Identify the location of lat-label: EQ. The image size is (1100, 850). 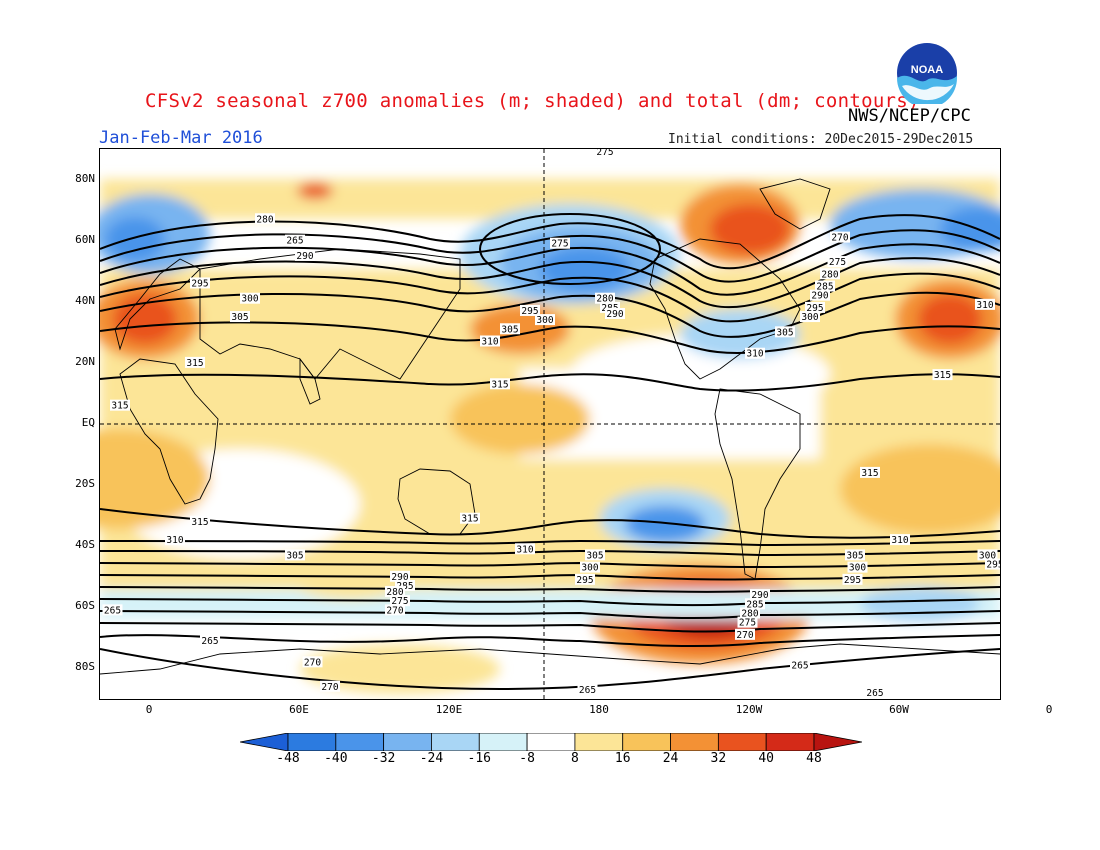
(88, 422).